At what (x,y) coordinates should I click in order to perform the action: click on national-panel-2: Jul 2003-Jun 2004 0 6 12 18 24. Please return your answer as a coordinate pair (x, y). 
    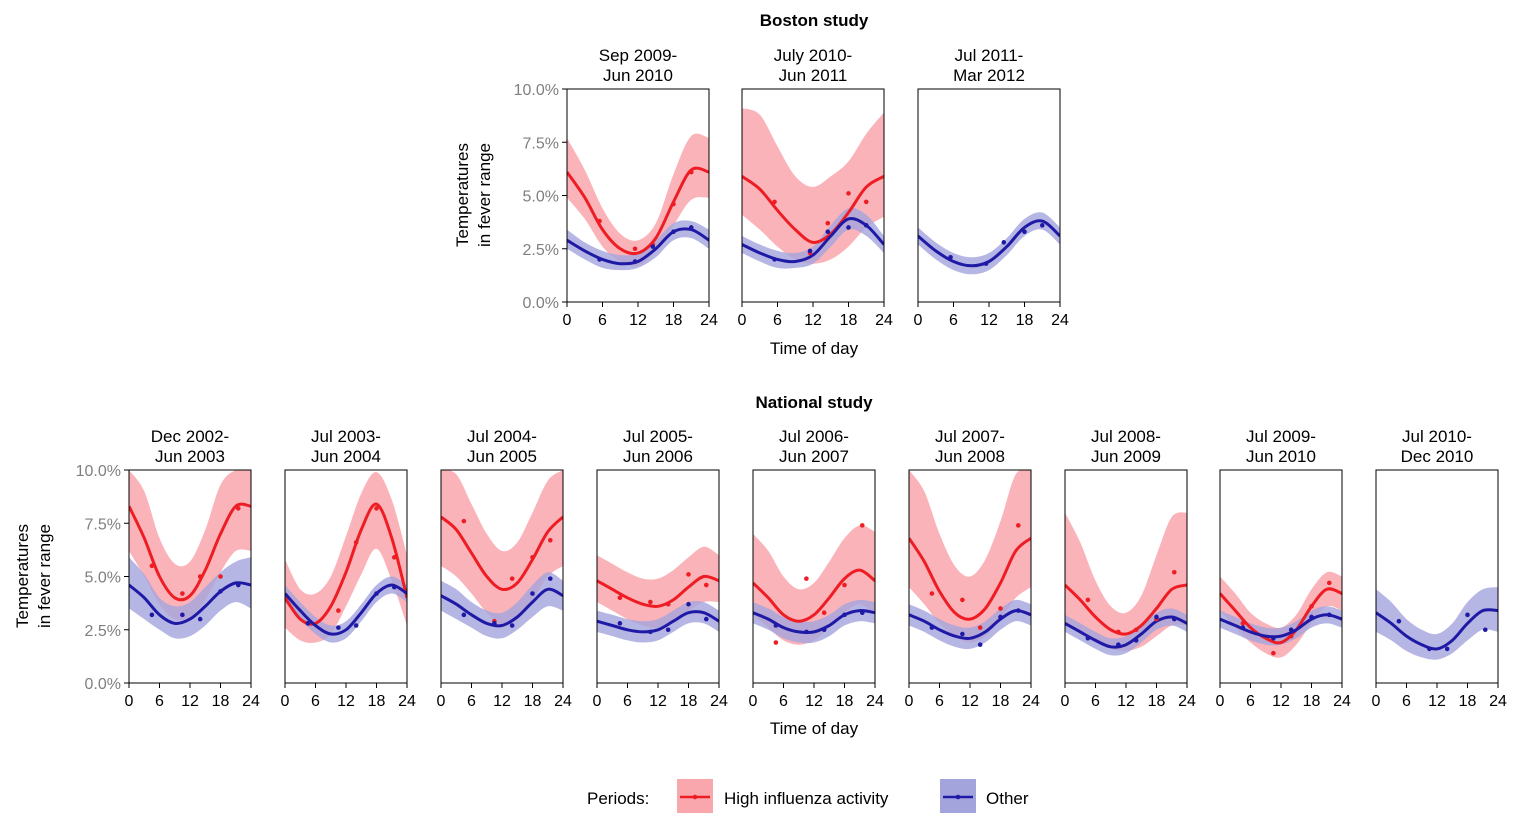
    Looking at the image, I should click on (348, 568).